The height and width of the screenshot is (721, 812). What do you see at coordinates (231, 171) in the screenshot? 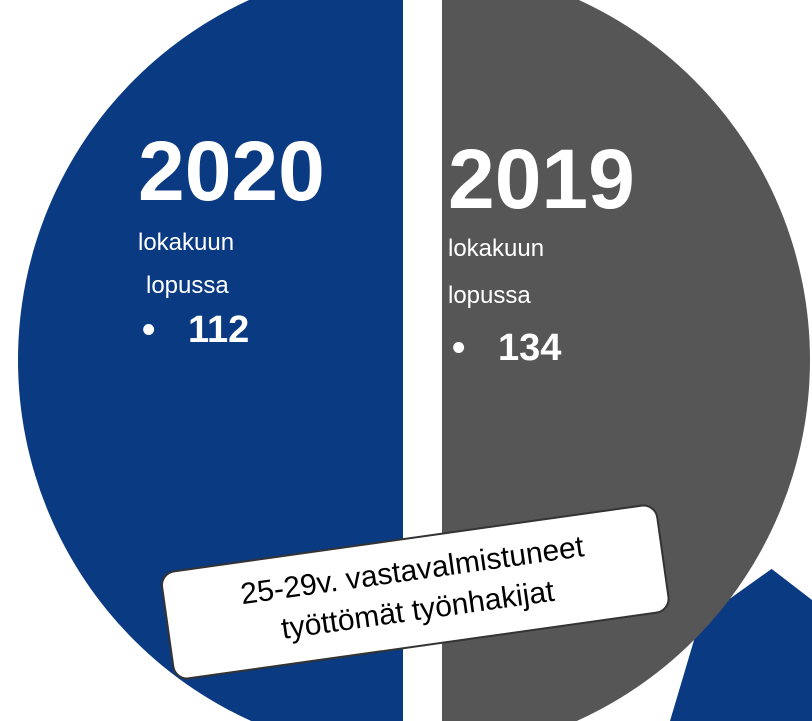
I see `year: 2020` at bounding box center [231, 171].